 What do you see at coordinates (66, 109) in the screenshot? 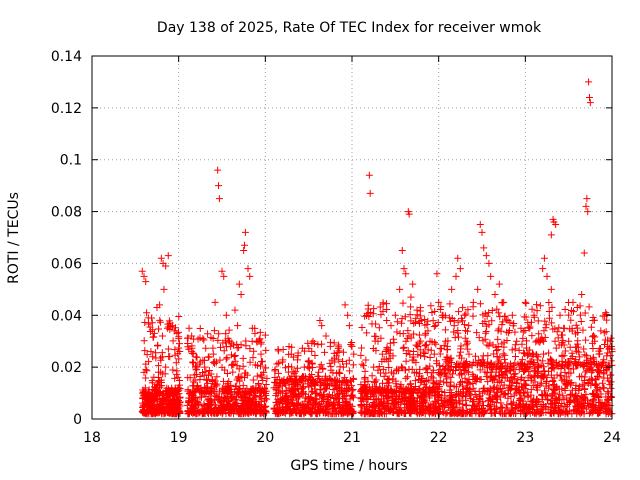
I see `y-tick-label: 0.12` at bounding box center [66, 109].